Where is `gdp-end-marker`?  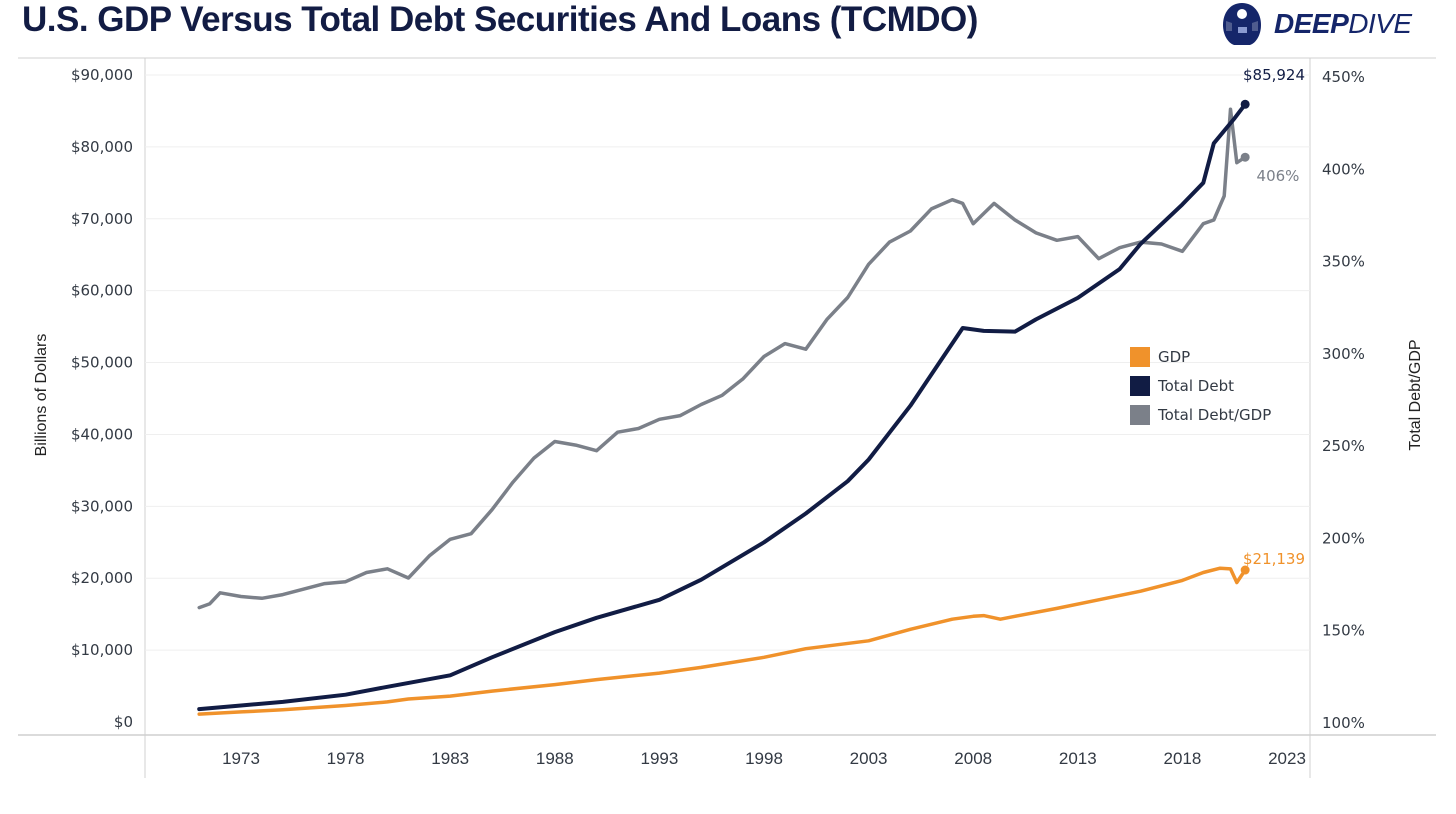 gdp-end-marker is located at coordinates (1245, 570).